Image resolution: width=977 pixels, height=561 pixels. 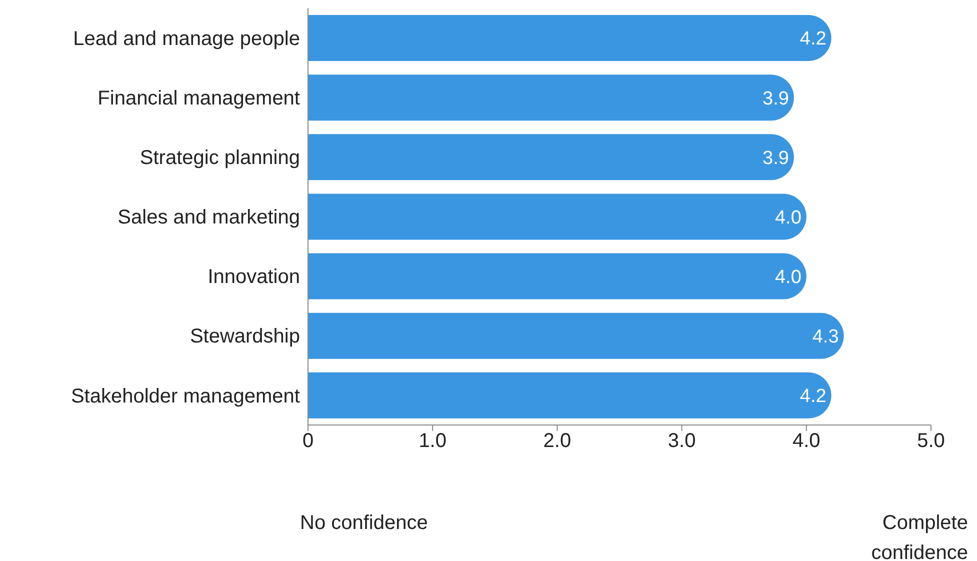 I want to click on y-tick-label: Stewardship, so click(x=245, y=337).